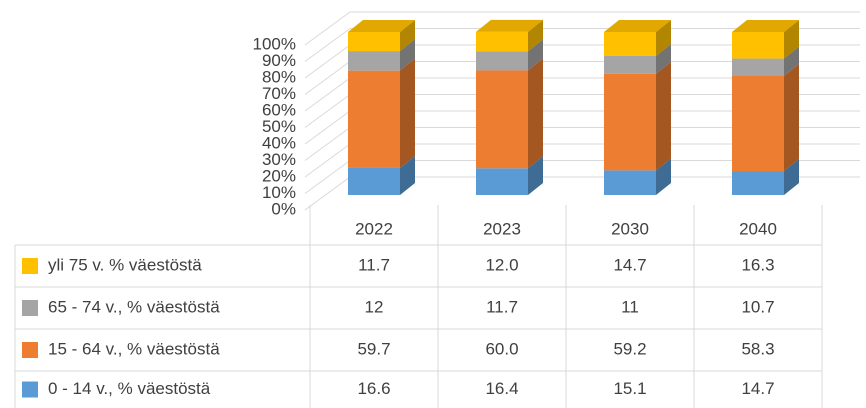  I want to click on data-label: 15.1, so click(629, 388).